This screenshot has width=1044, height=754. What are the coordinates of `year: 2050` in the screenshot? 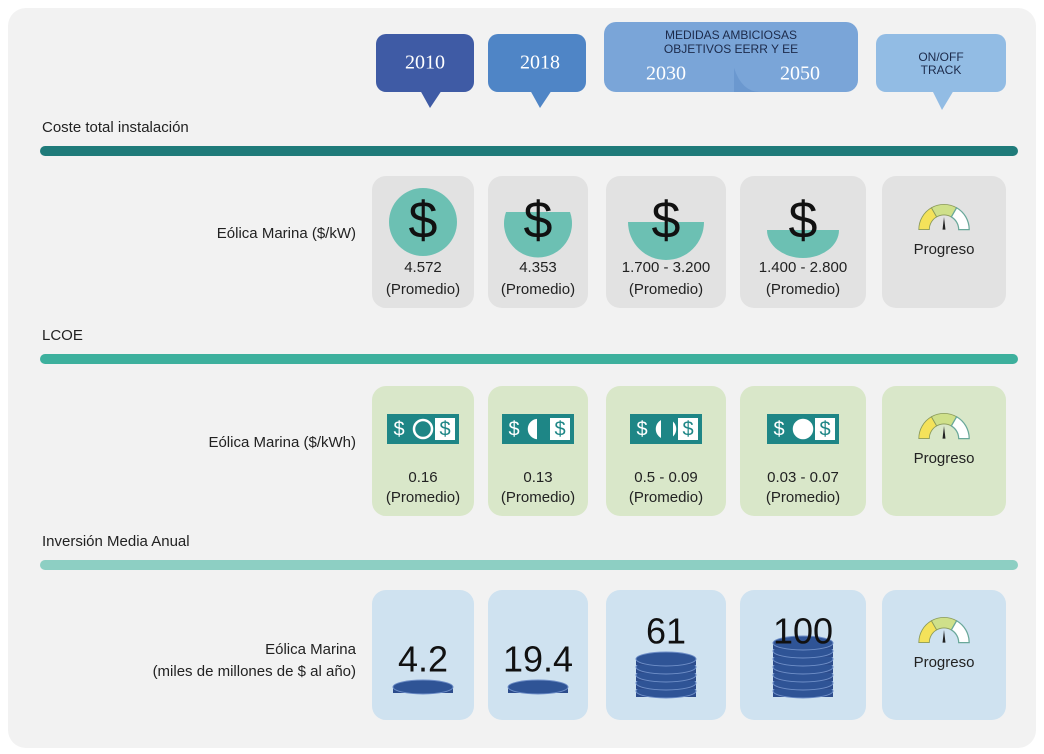 It's located at (800, 74).